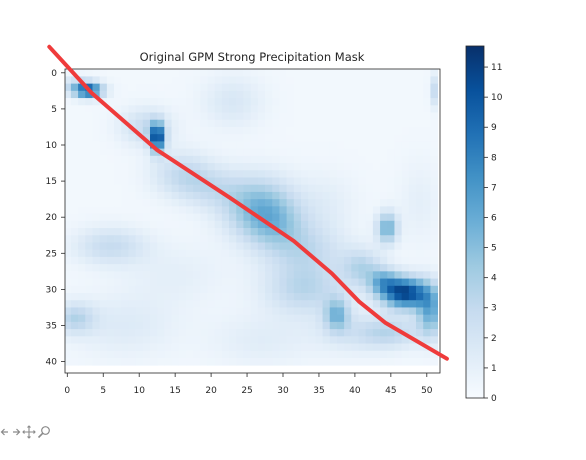 The image size is (586, 460). I want to click on pan-icon, so click(29, 434).